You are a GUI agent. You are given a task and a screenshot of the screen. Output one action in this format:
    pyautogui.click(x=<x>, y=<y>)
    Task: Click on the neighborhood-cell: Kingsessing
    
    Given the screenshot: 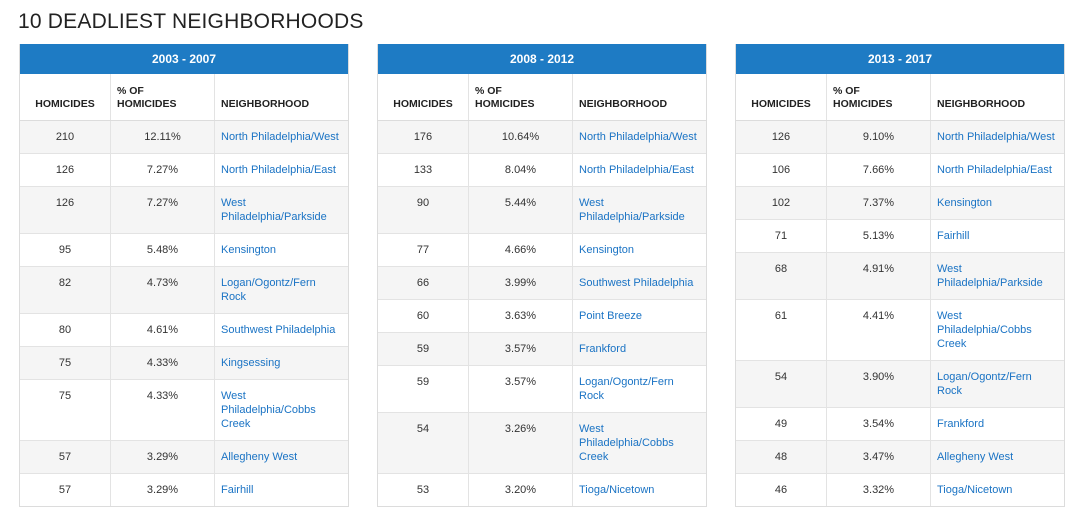 What is the action you would take?
    pyautogui.click(x=281, y=363)
    